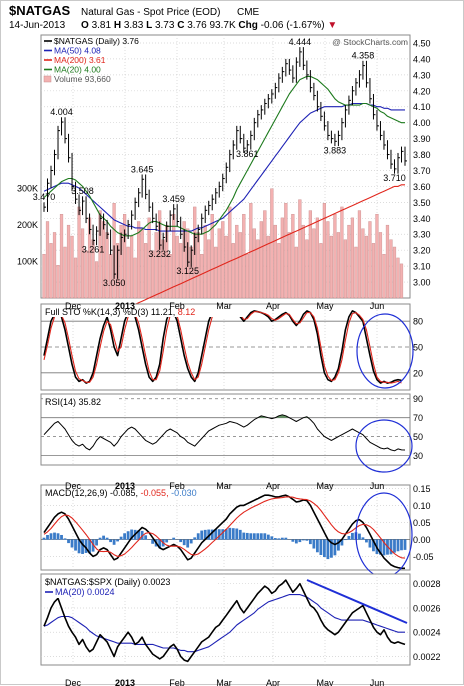 The width and height of the screenshot is (464, 686). What do you see at coordinates (427, 657) in the screenshot?
I see `ratio-y-tick-label: 0.0022` at bounding box center [427, 657].